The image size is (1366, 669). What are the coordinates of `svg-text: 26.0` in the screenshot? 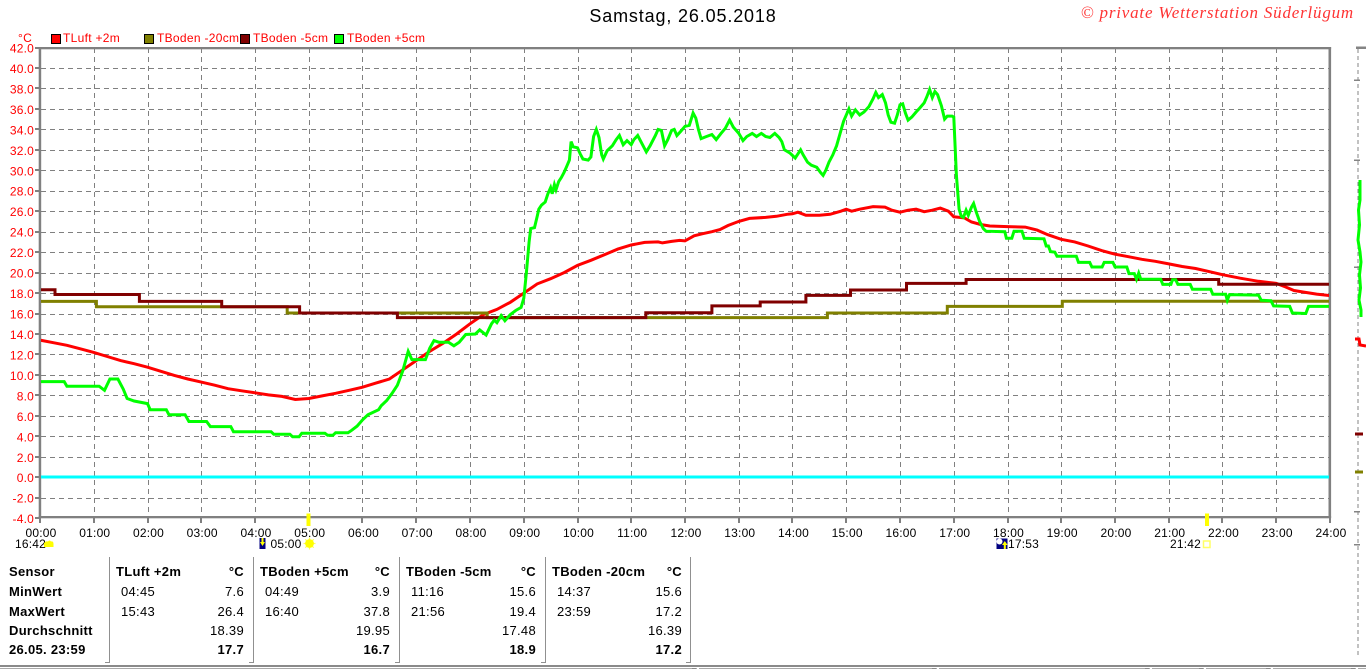 It's located at (22, 212).